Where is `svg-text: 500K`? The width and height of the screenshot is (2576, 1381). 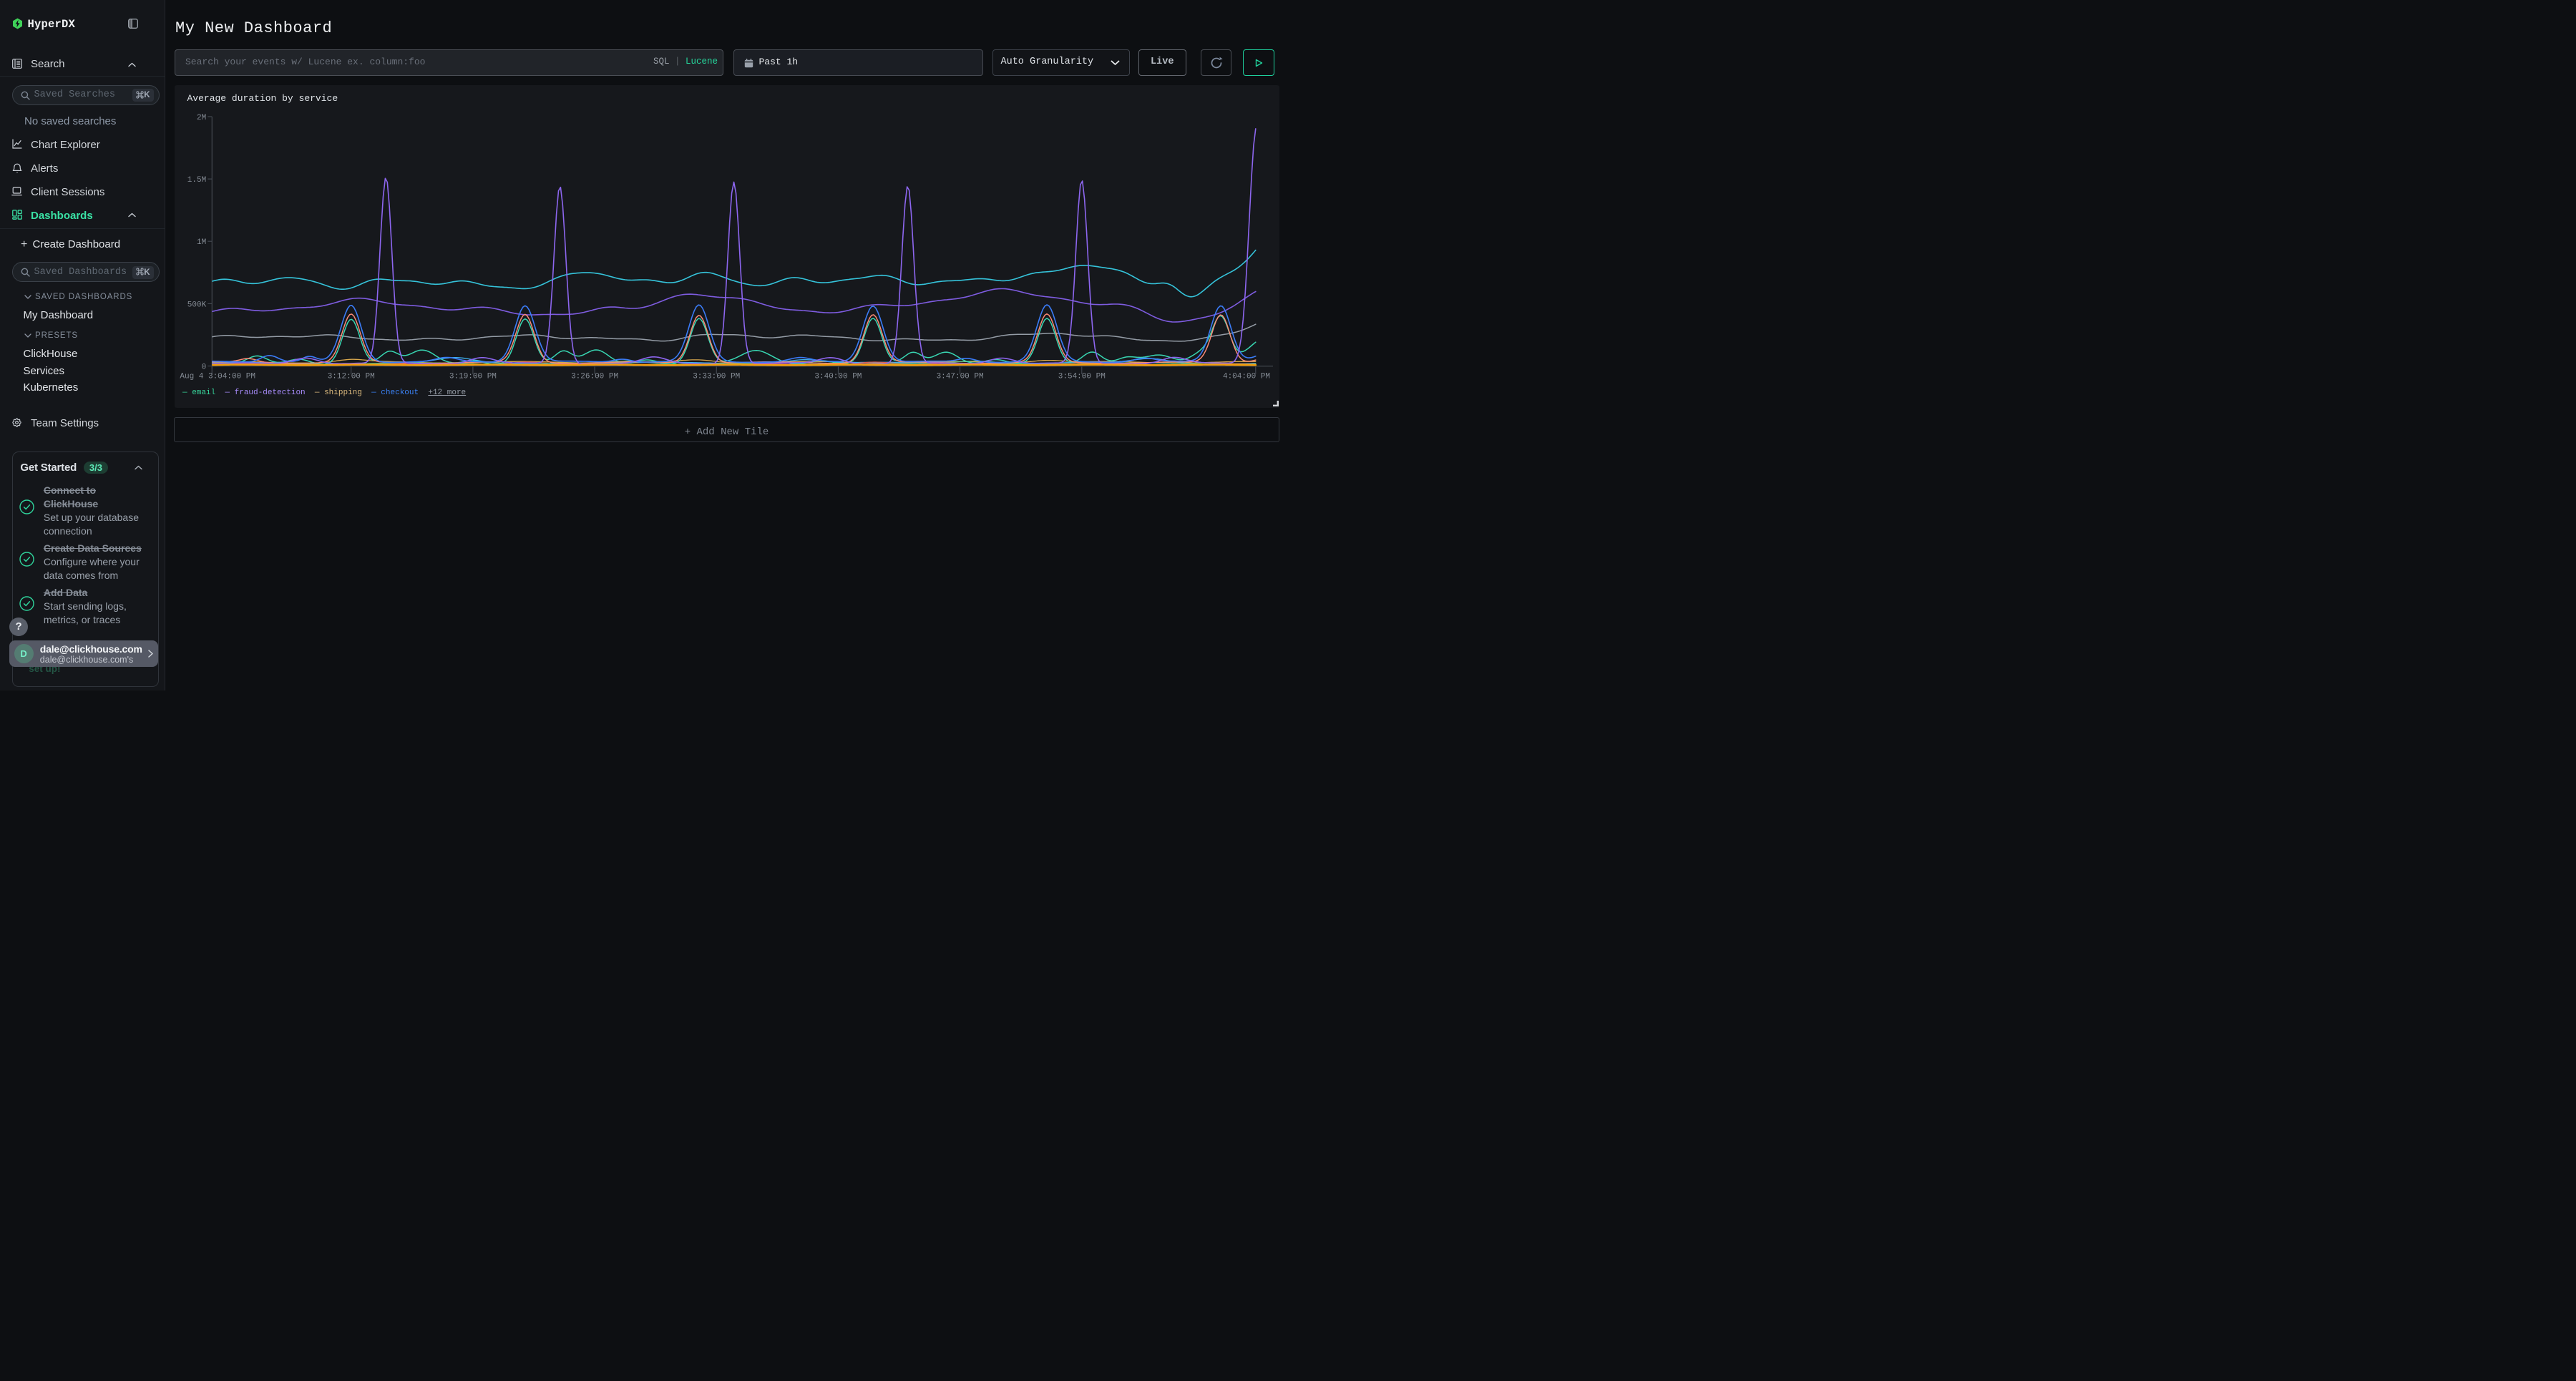 svg-text: 500K is located at coordinates (196, 305).